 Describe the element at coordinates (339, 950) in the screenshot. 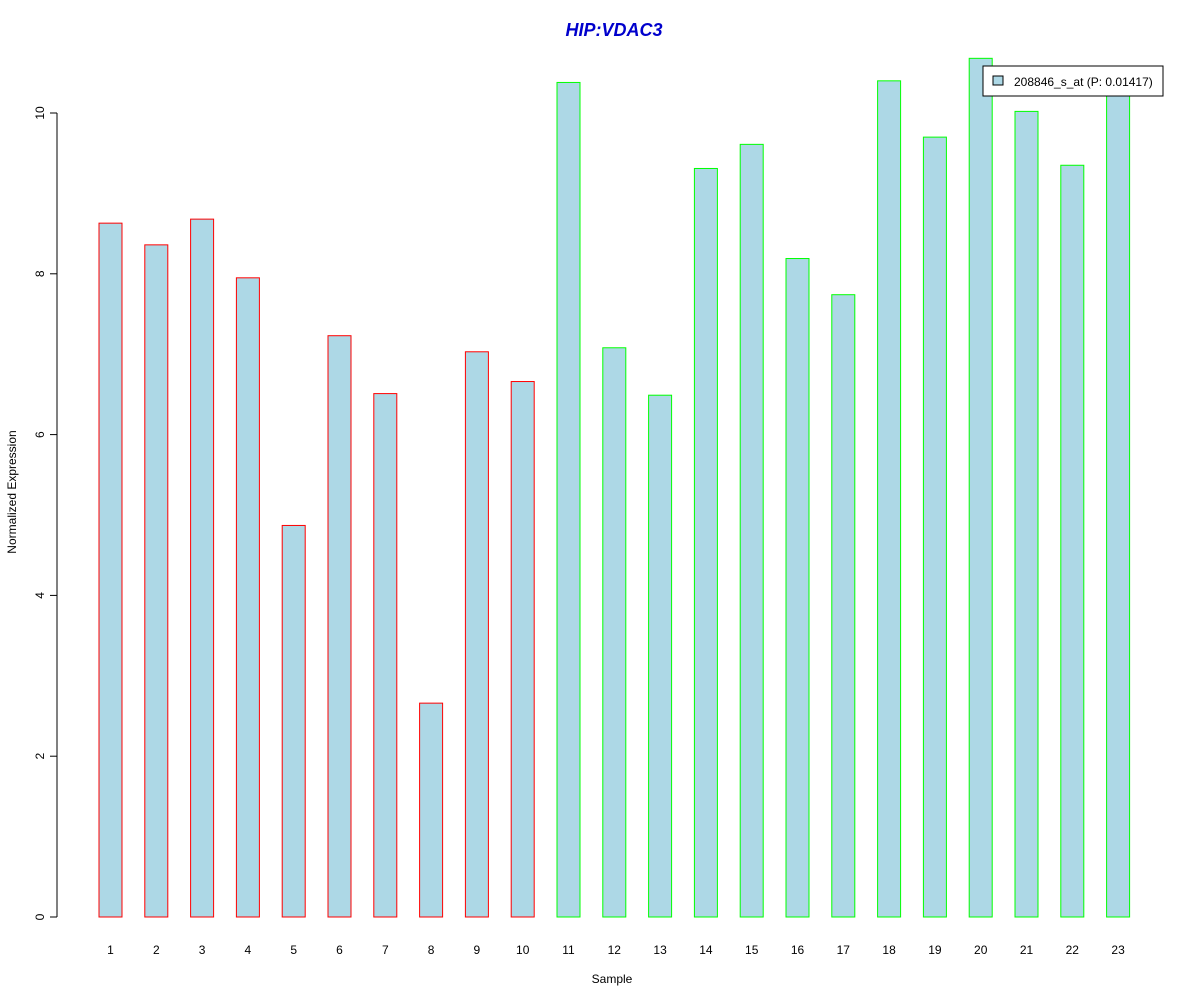

I see `x-tick-label: 6` at that location.